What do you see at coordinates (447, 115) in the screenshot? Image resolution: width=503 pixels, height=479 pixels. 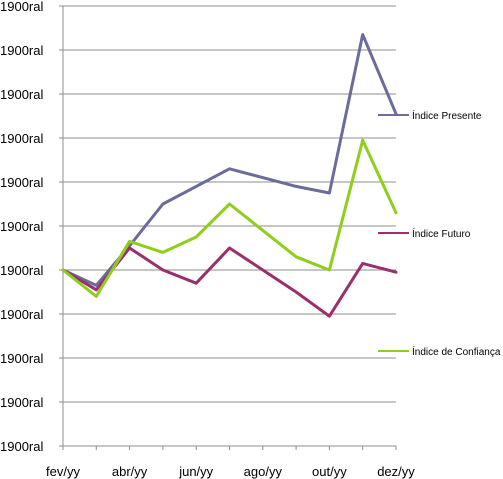 I see `legend-label: Índice Presente` at bounding box center [447, 115].